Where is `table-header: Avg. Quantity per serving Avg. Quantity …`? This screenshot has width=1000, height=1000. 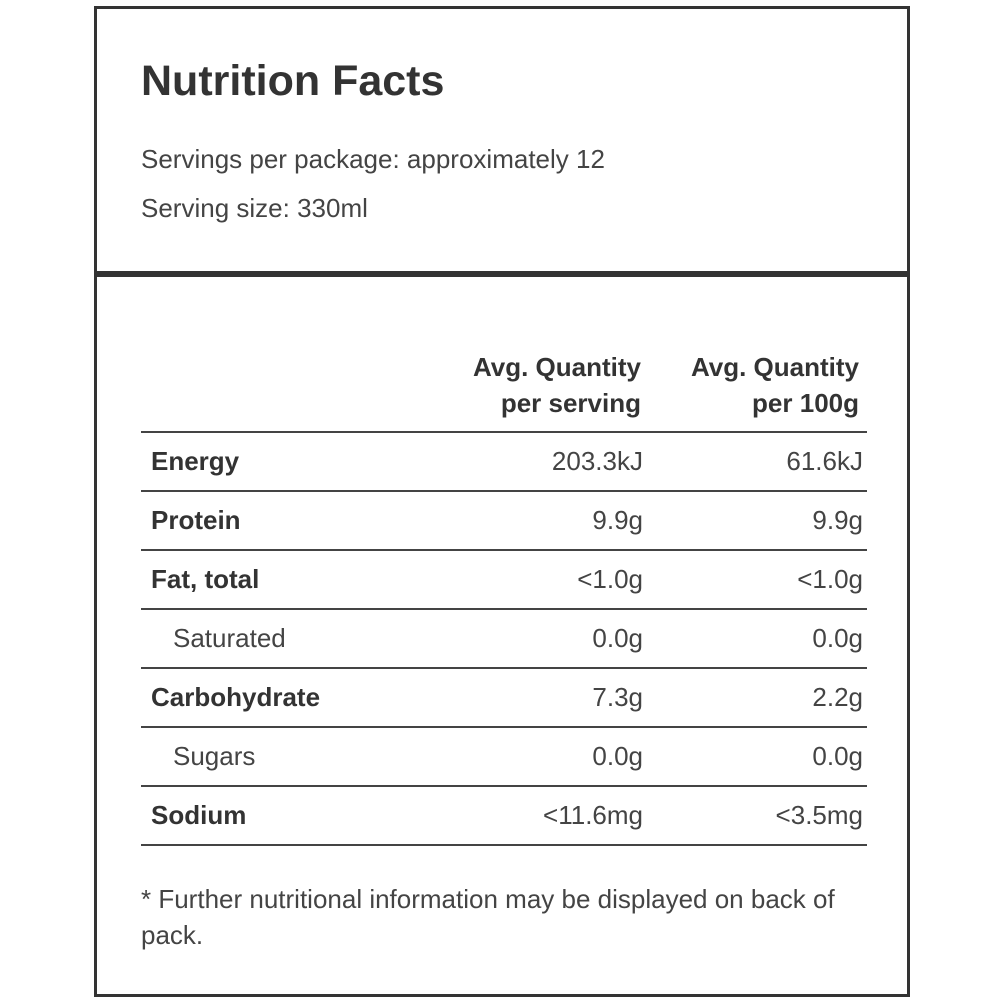
table-header: Avg. Quantity per serving Avg. Quantity … is located at coordinates (504, 386).